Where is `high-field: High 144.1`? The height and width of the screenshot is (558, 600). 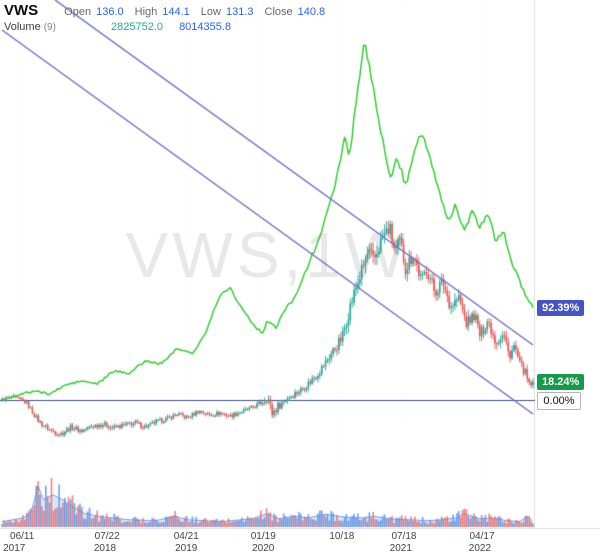
high-field: High 144.1 is located at coordinates (162, 12).